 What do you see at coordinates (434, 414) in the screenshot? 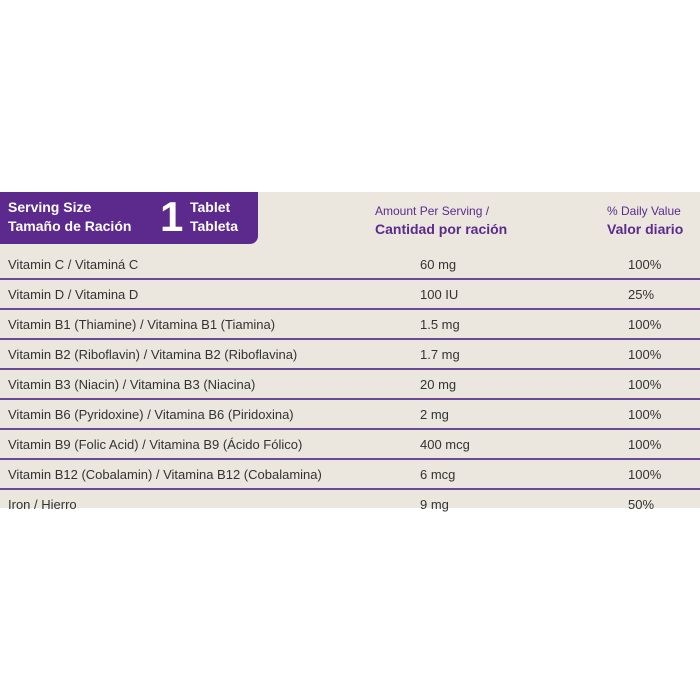
I see `nutrient-amount: 2 mg` at bounding box center [434, 414].